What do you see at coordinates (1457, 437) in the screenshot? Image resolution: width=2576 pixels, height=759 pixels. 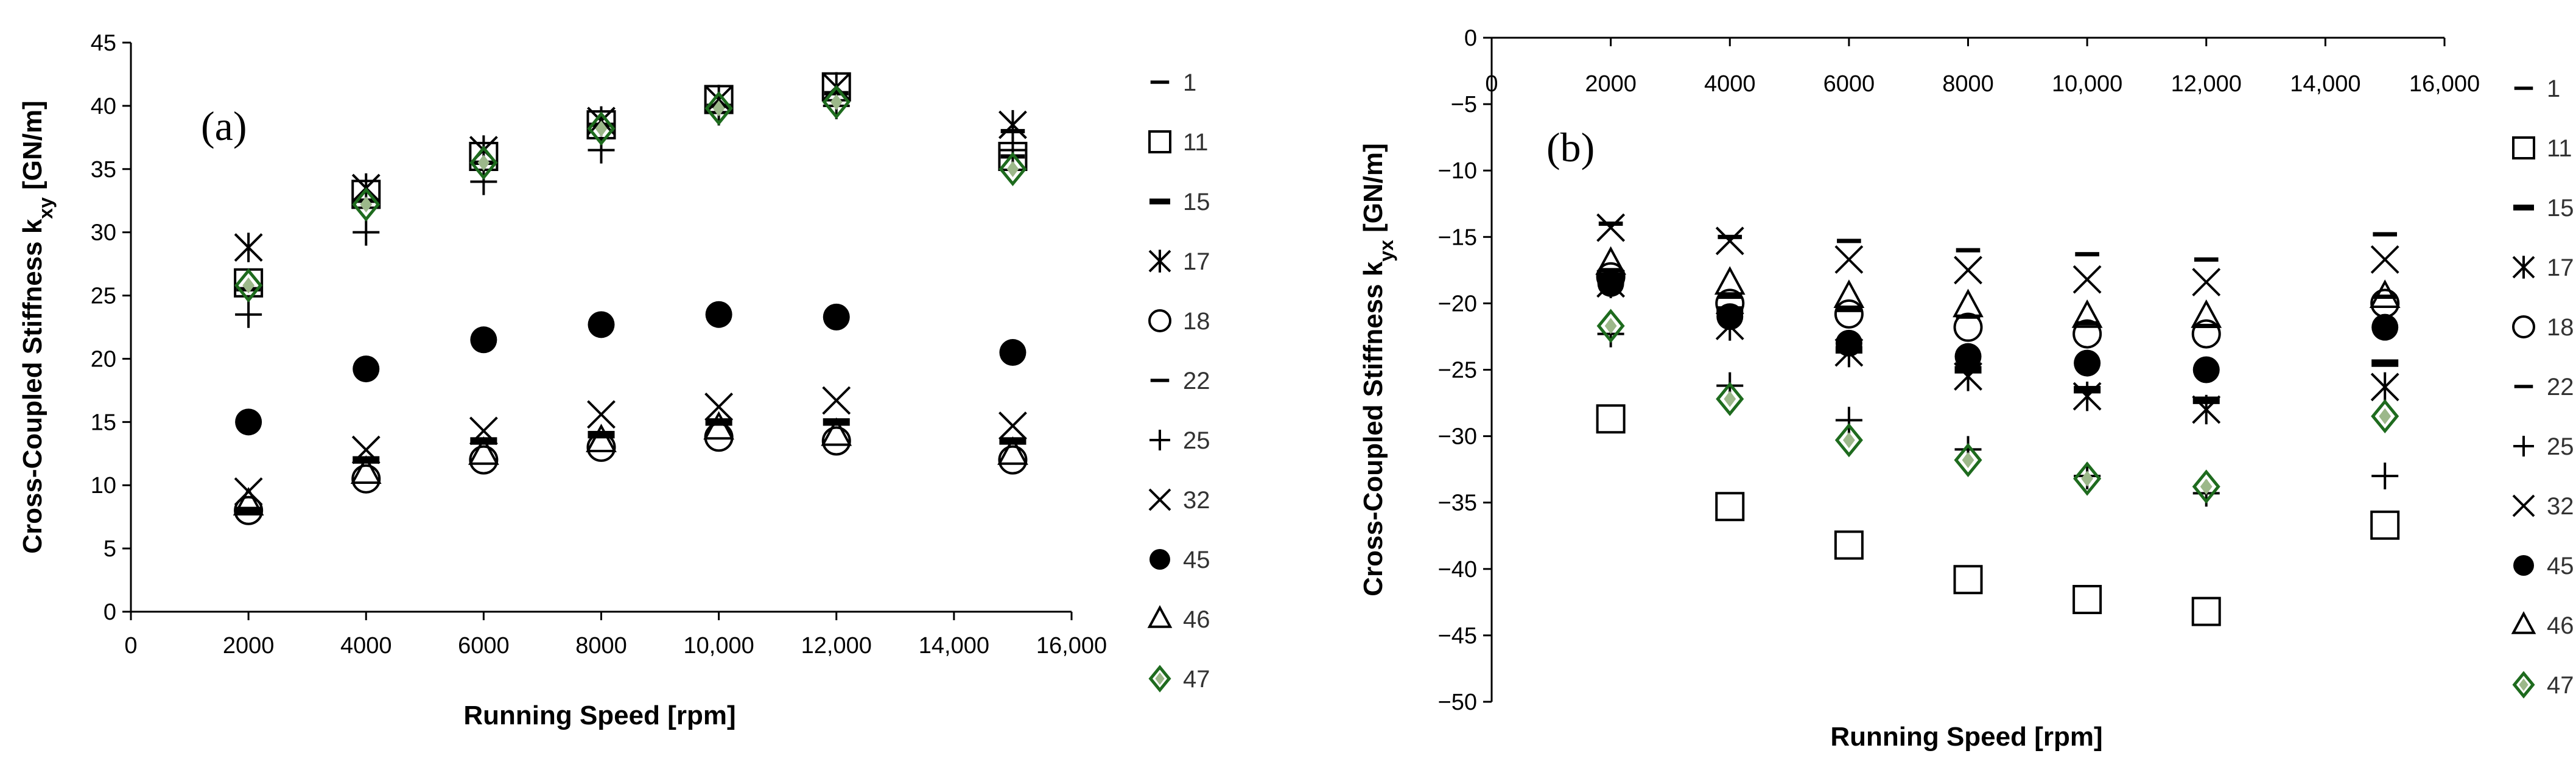 I see `y-tick-label: −30` at bounding box center [1457, 437].